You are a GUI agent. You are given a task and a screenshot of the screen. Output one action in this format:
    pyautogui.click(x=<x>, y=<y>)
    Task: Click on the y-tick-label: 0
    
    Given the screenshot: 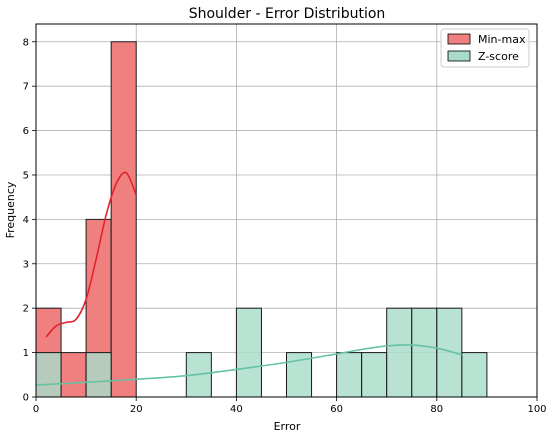 What is the action you would take?
    pyautogui.click(x=26, y=398)
    